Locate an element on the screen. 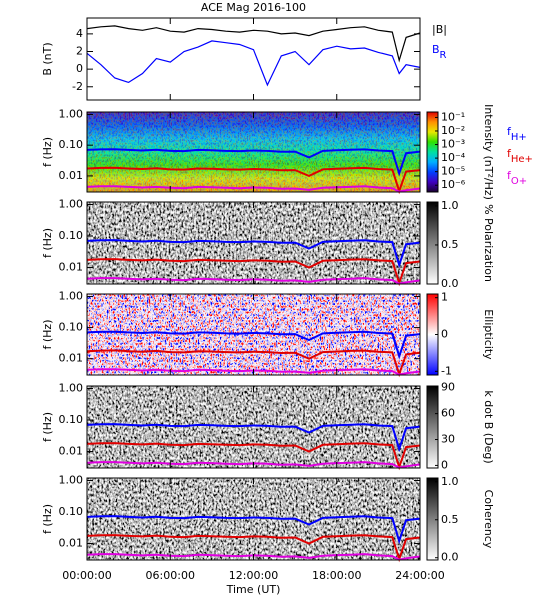 The height and width of the screenshot is (600, 550). colorbar-tick-label: 10⁻⁵ is located at coordinates (453, 171).